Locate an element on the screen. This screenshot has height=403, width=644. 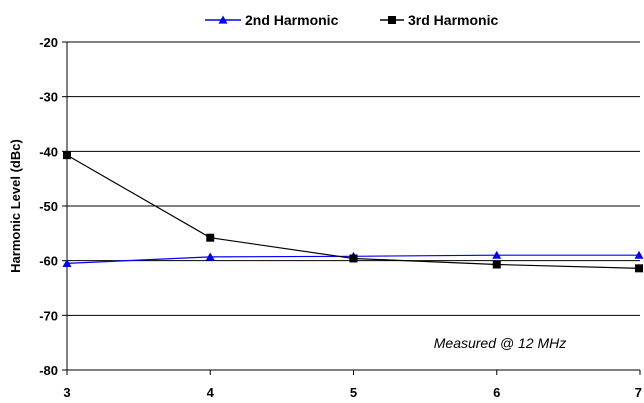
y-axis-label: Harmonic Level (dBc) is located at coordinates (15, 206).